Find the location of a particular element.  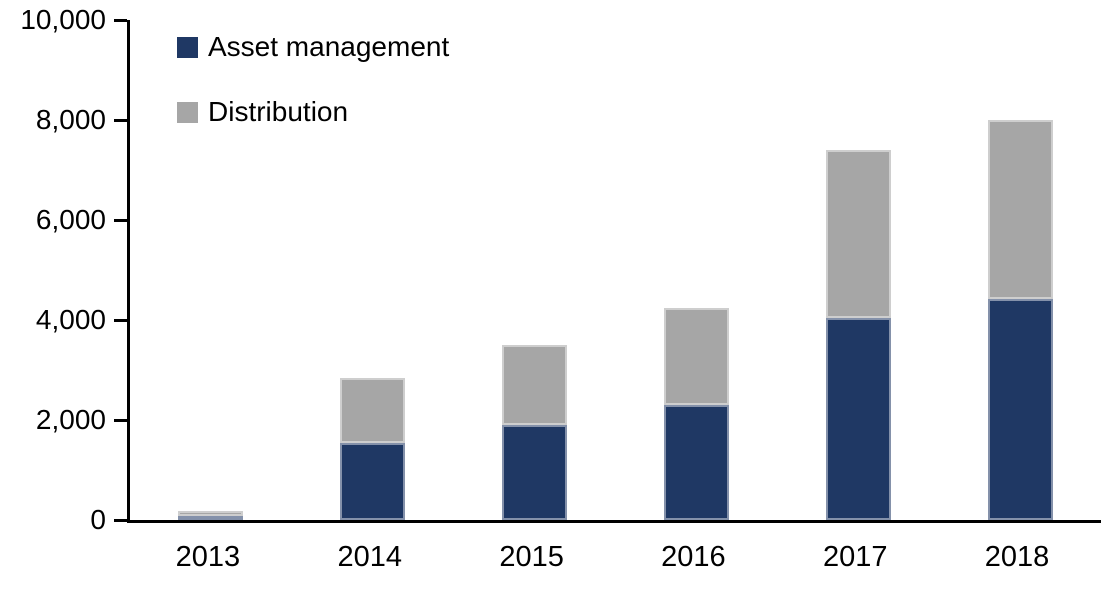

bar-slot-2015 is located at coordinates (535, 270).